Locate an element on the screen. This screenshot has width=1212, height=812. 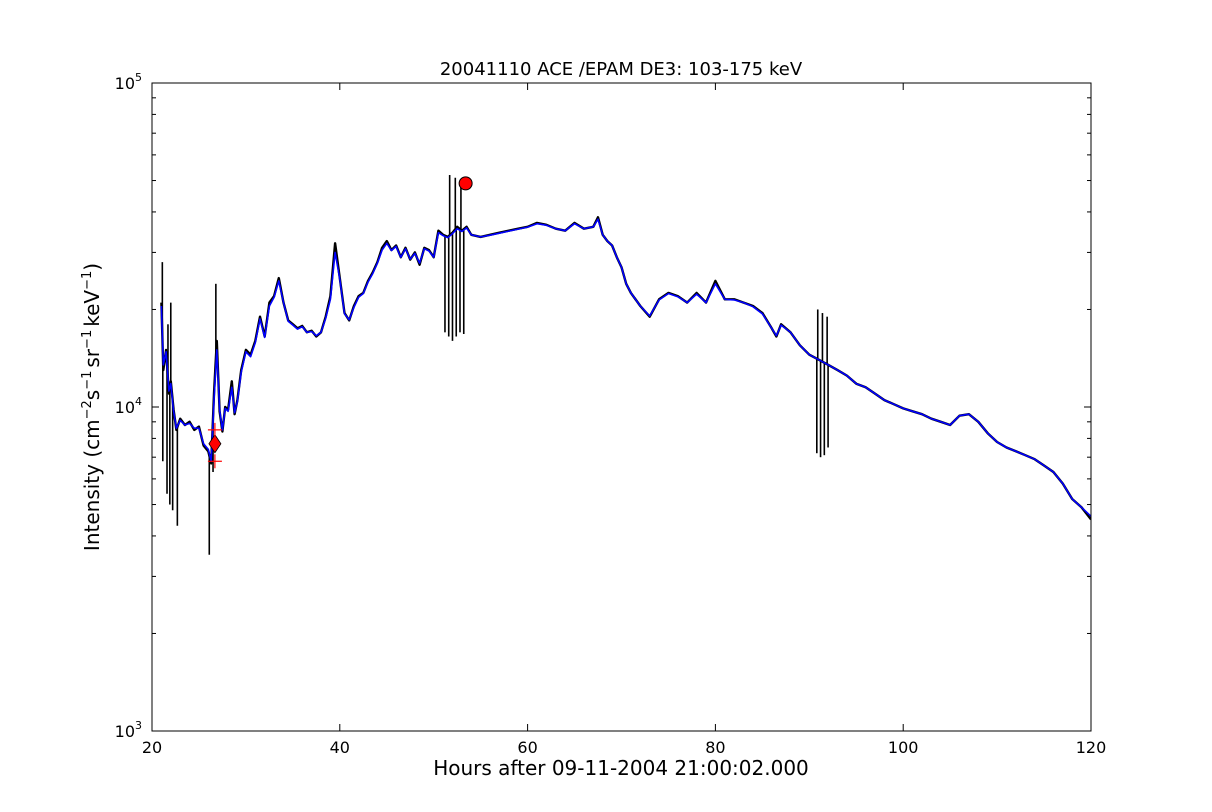
y-tick-label: 10⁵ is located at coordinates (128, 82).